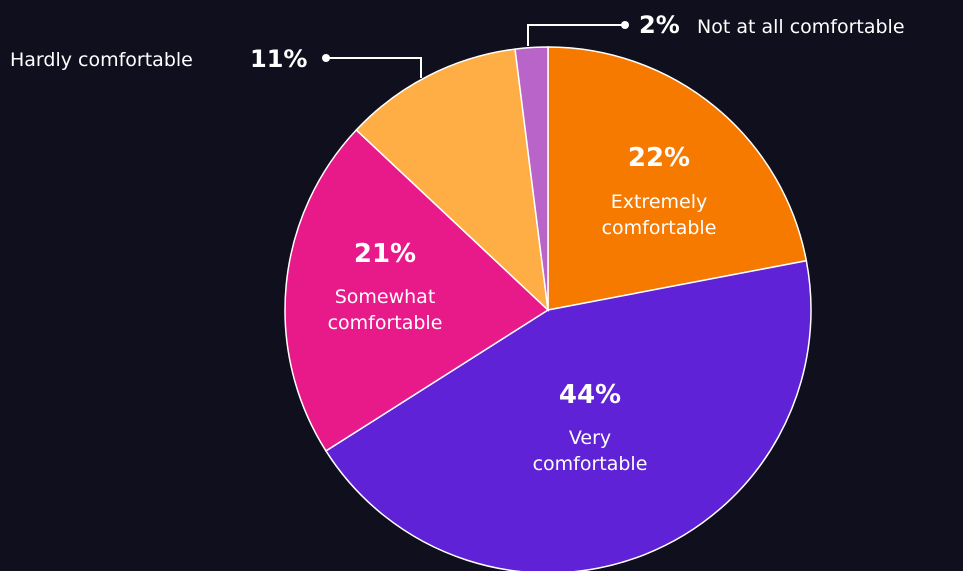 This screenshot has height=571, width=963. Describe the element at coordinates (659, 228) in the screenshot. I see `slice-text-extremely-line2: comfortable` at that location.